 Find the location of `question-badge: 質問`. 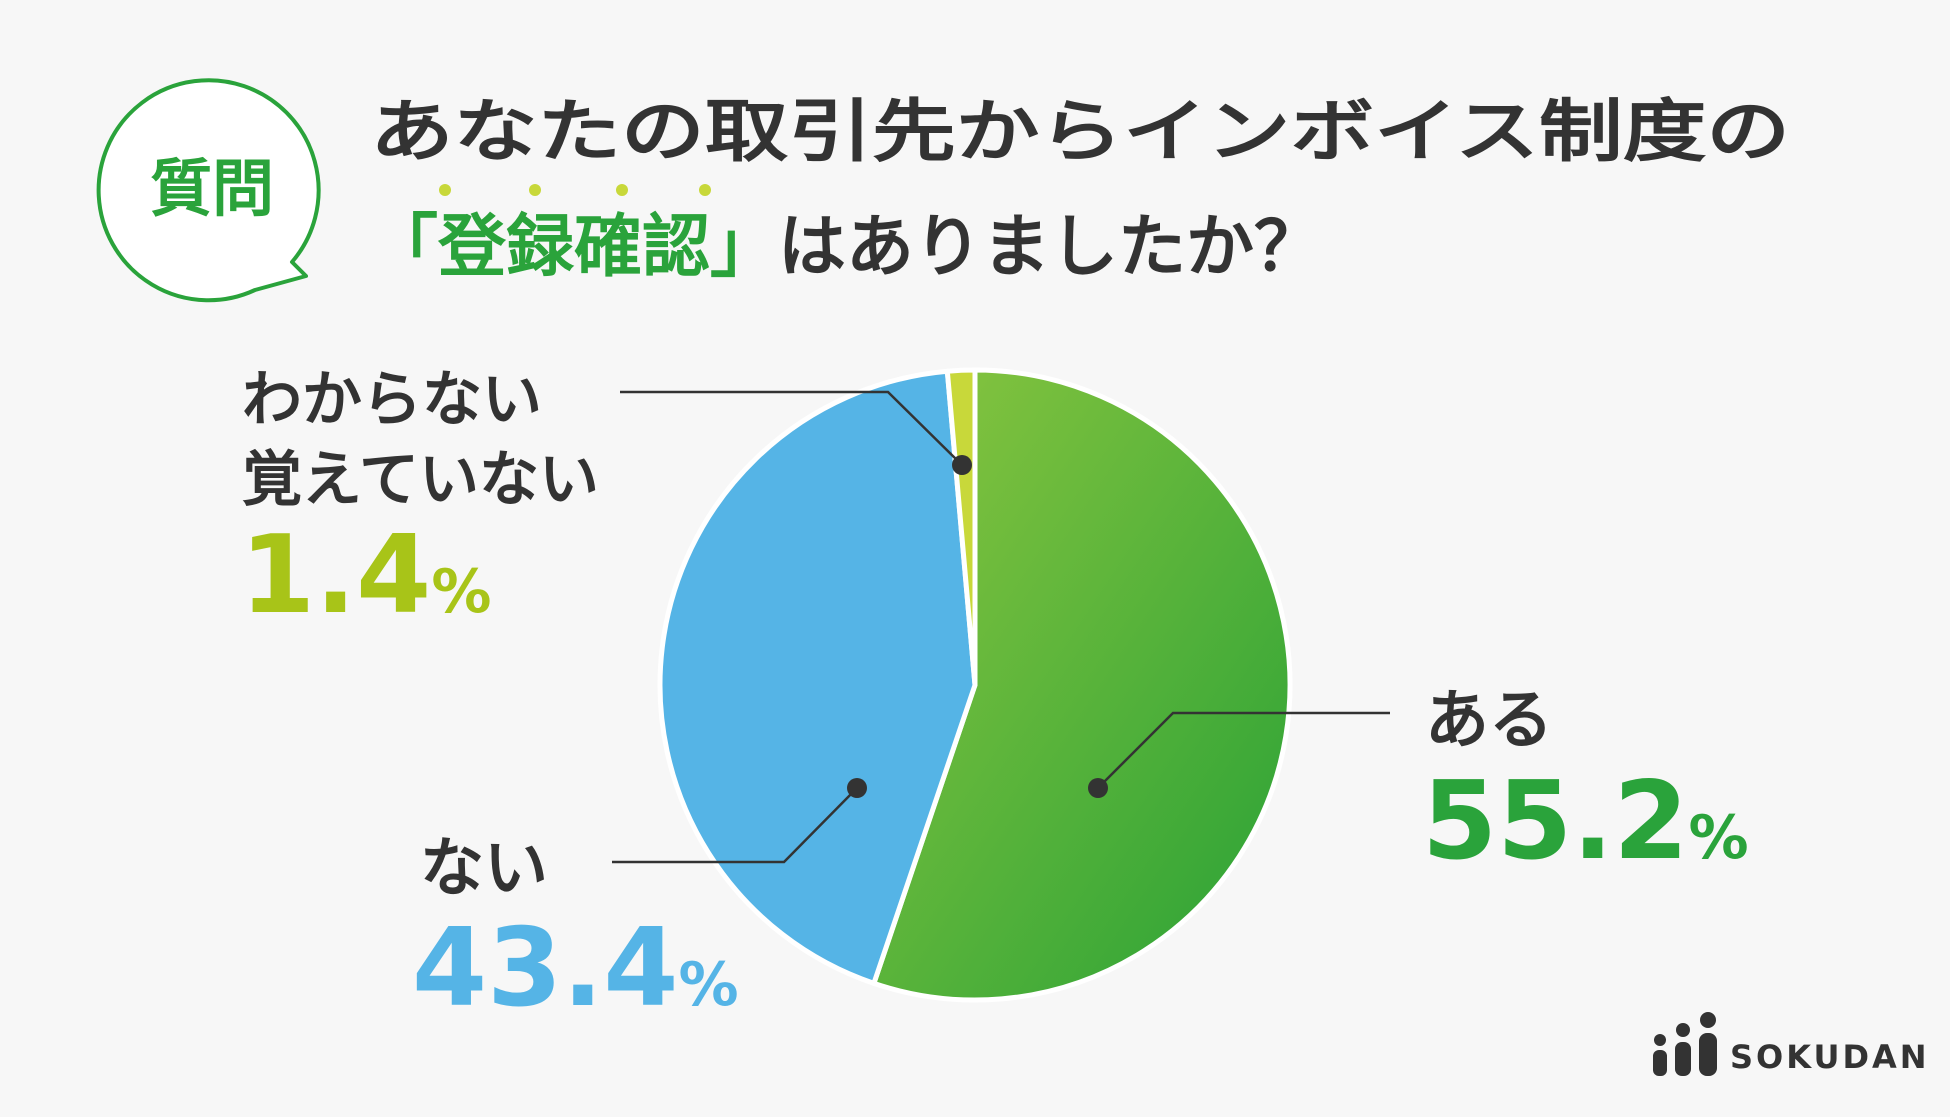

question-badge: 質問 is located at coordinates (208, 190).